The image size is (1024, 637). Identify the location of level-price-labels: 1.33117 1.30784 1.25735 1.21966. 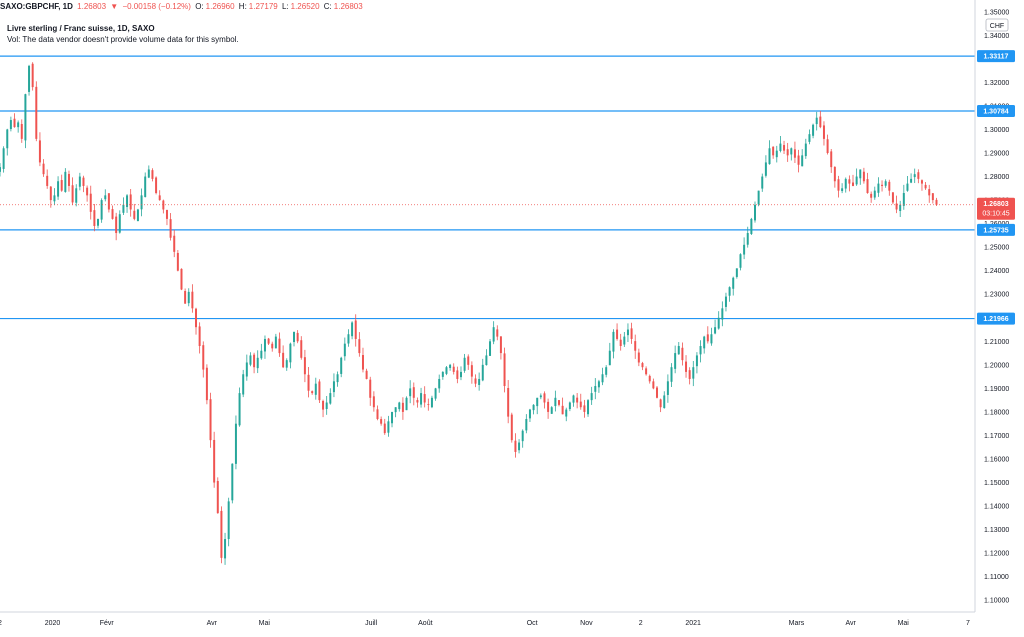
(996, 187).